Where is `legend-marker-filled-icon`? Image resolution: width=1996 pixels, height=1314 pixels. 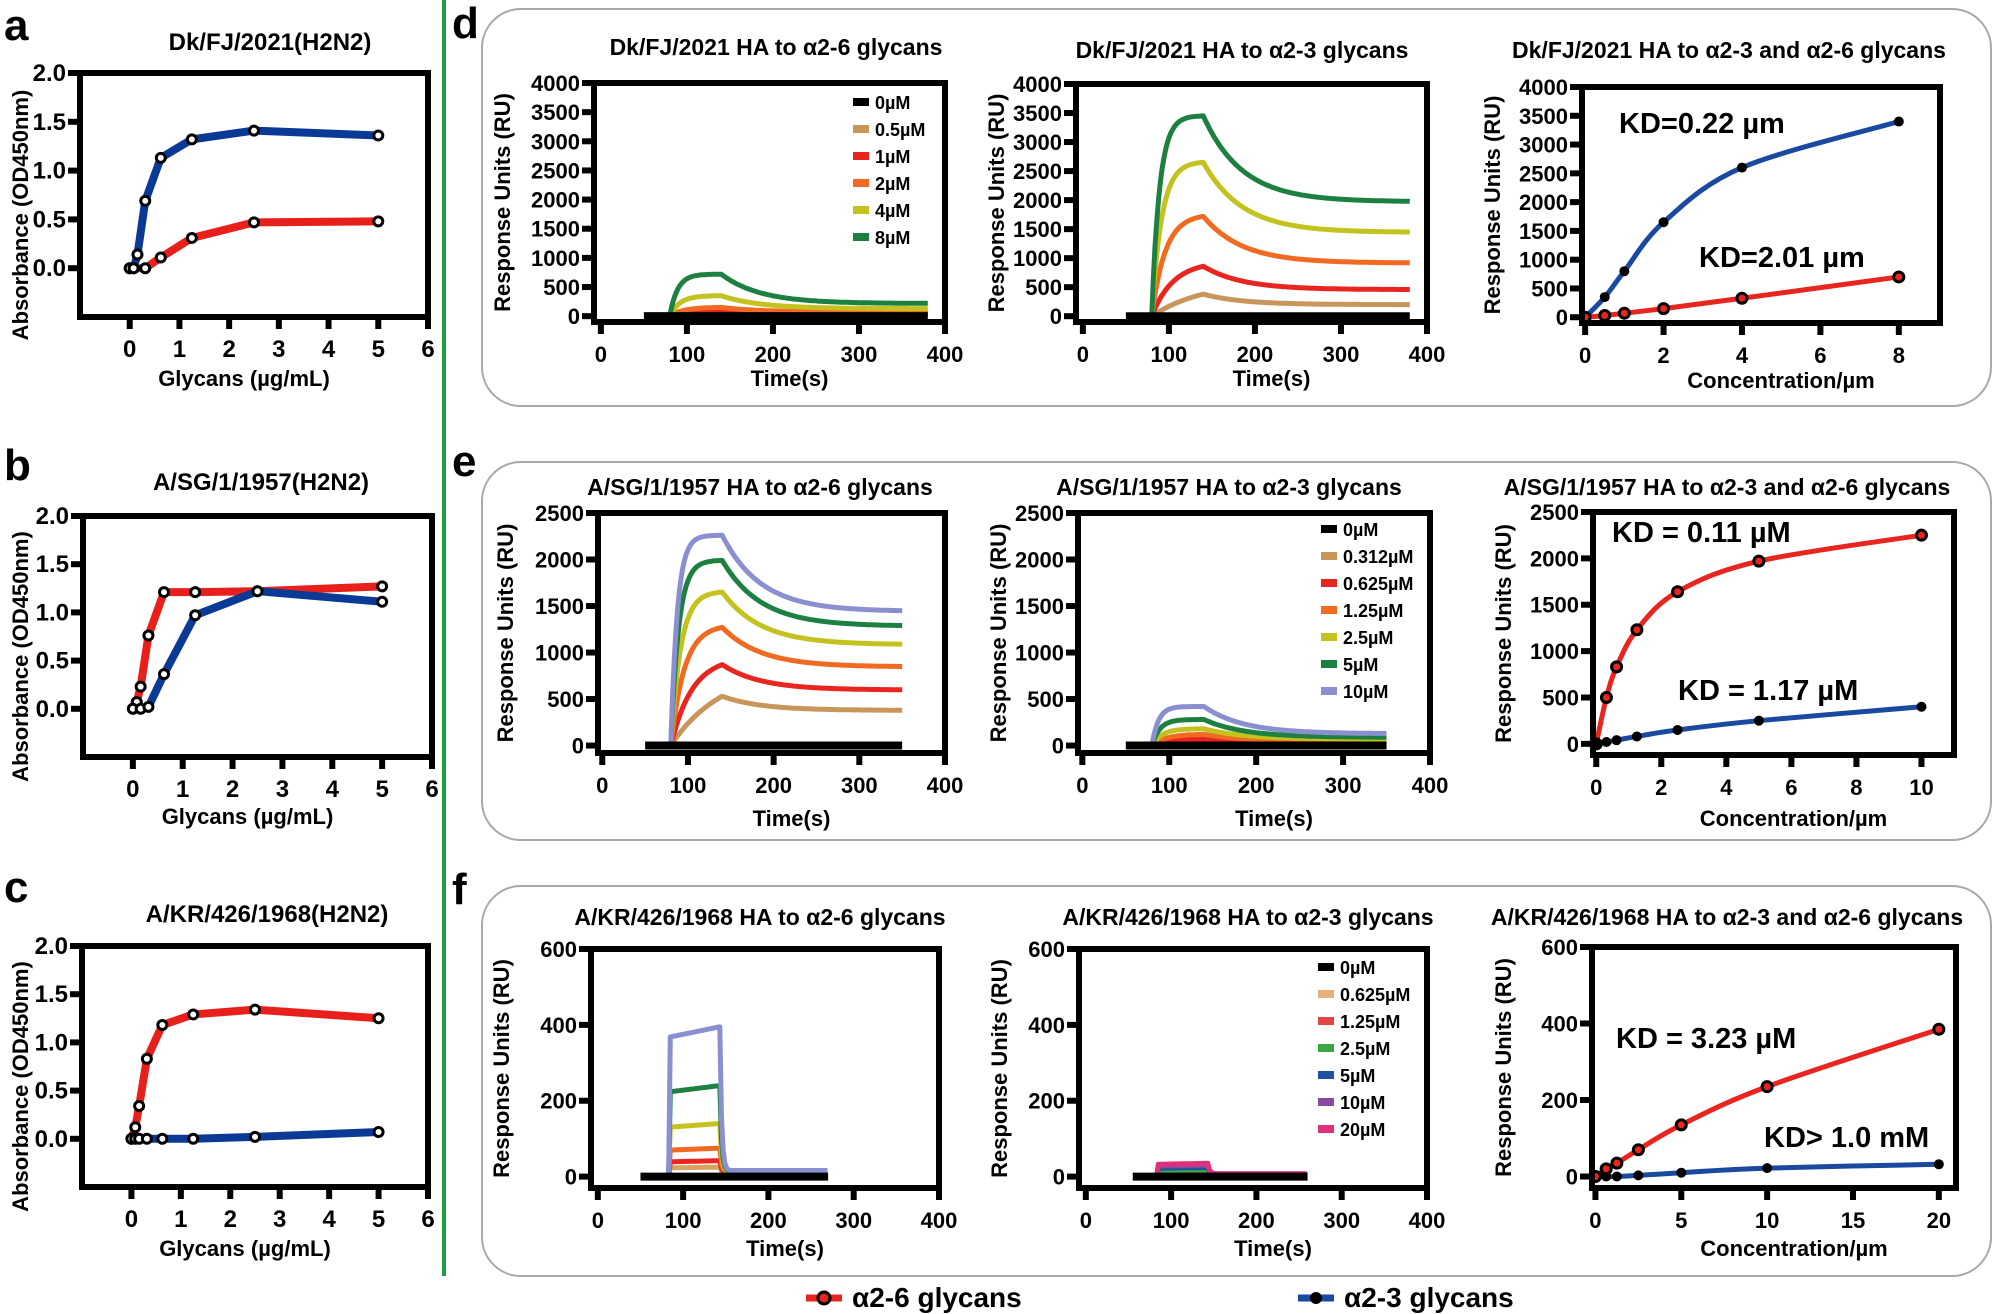 legend-marker-filled-icon is located at coordinates (1316, 1298).